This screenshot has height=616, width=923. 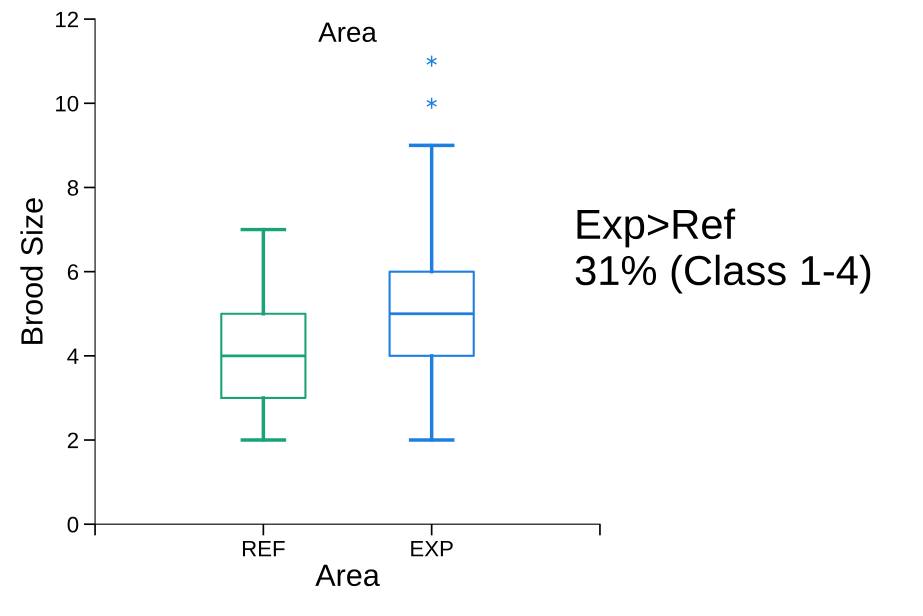 I want to click on y-tick-label: 10, so click(x=67, y=104).